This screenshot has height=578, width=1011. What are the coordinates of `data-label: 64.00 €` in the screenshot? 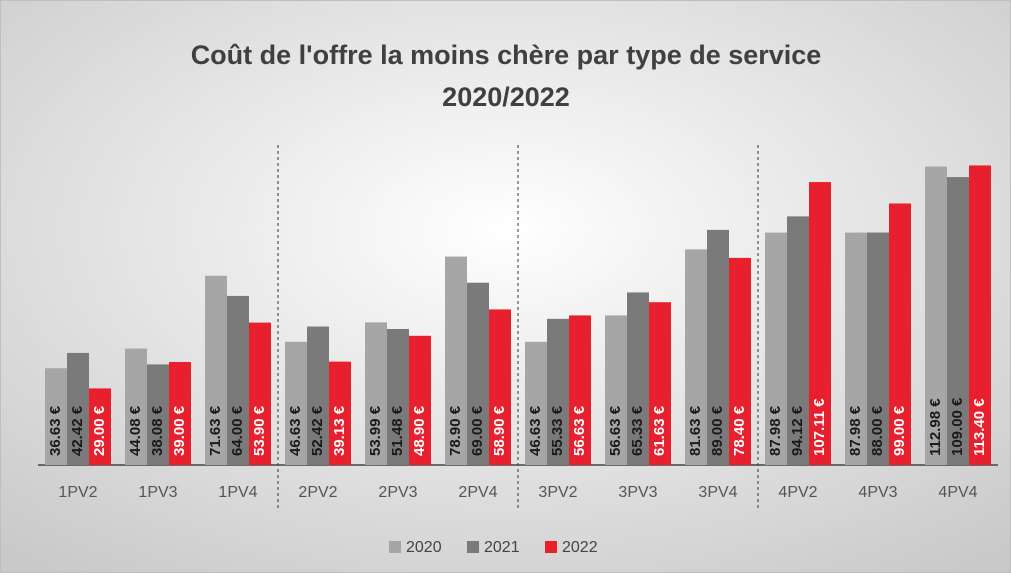 It's located at (237, 430).